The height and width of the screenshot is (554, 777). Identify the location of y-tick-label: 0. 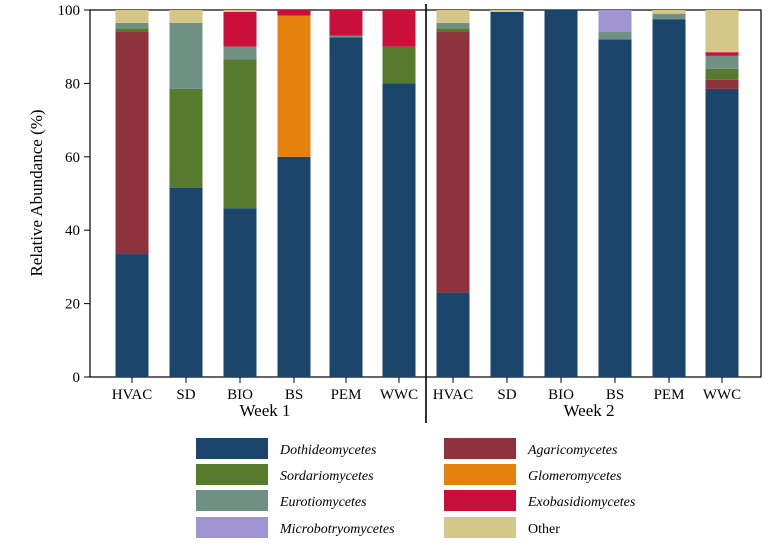
(77, 378).